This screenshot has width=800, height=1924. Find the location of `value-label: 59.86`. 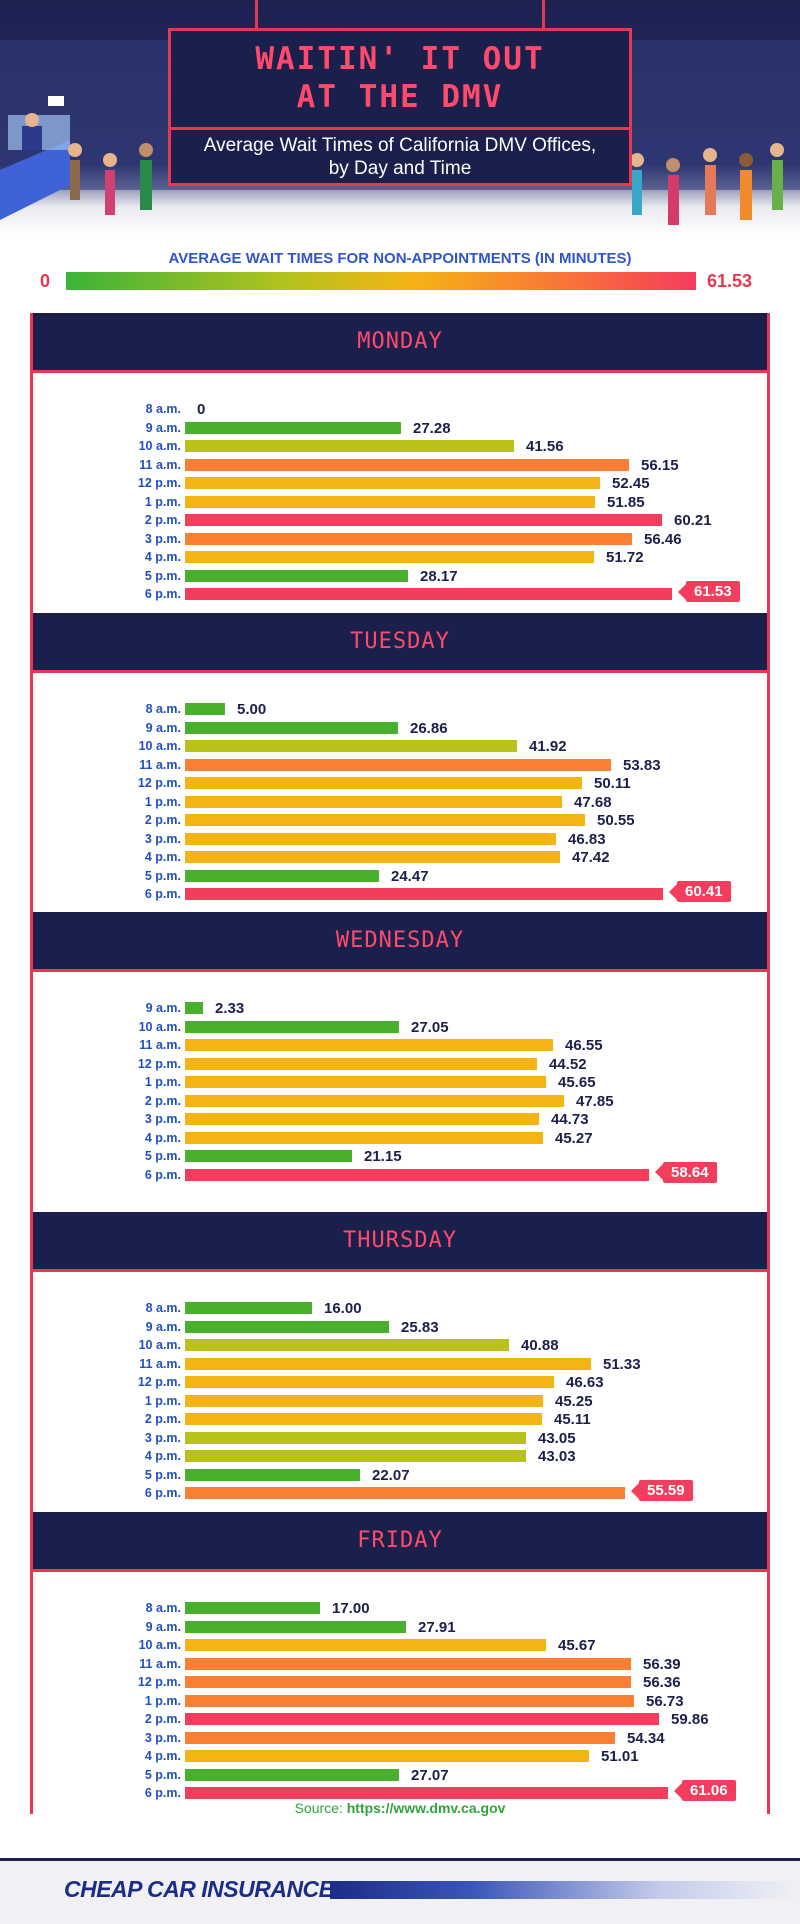

value-label: 59.86 is located at coordinates (690, 1719).